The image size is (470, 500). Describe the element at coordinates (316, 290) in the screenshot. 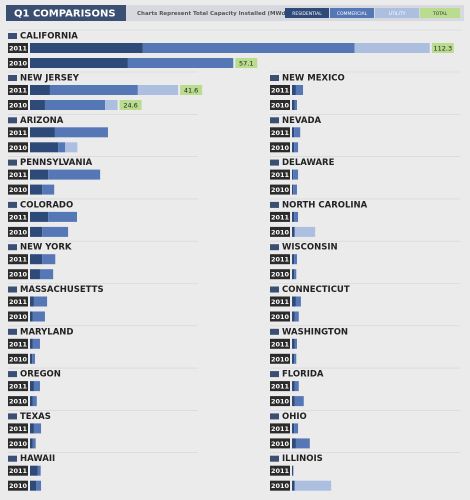

I see `state-title: CONNECTICUT` at that location.